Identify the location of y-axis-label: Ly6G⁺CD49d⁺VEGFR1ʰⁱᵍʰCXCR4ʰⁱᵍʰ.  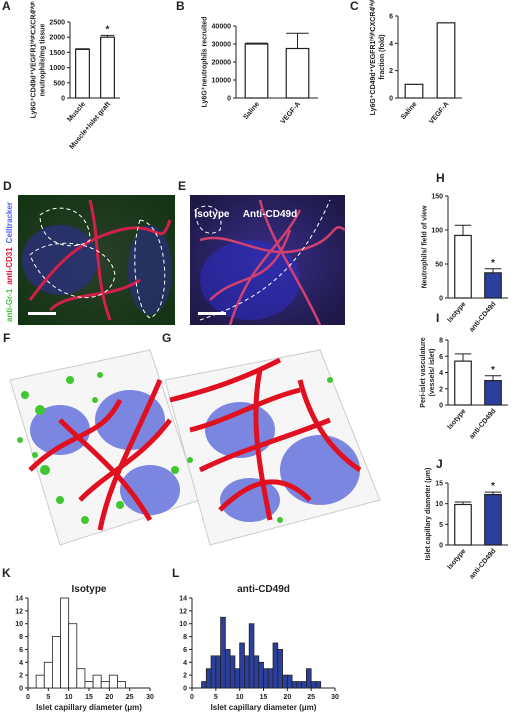
(32, 59).